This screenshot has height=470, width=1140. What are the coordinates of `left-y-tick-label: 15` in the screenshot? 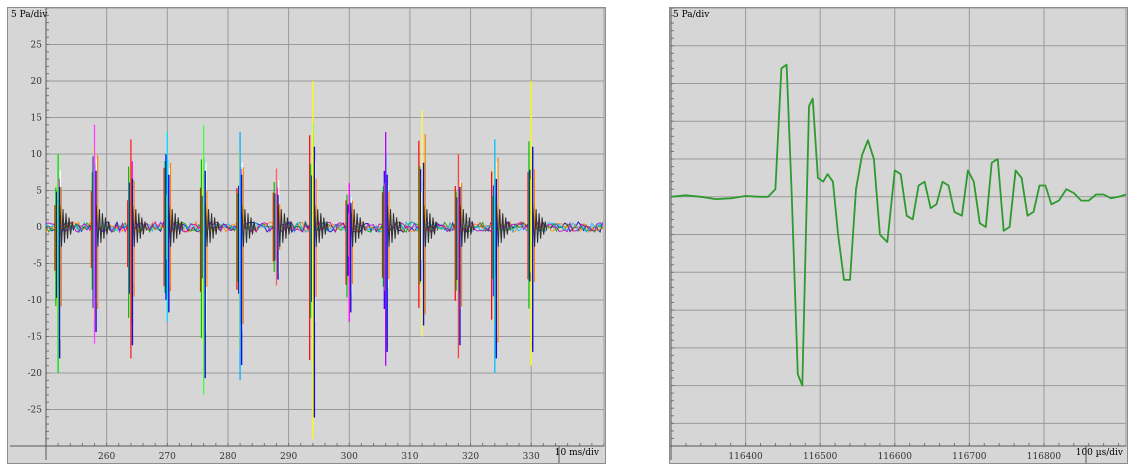 It's located at (37, 119).